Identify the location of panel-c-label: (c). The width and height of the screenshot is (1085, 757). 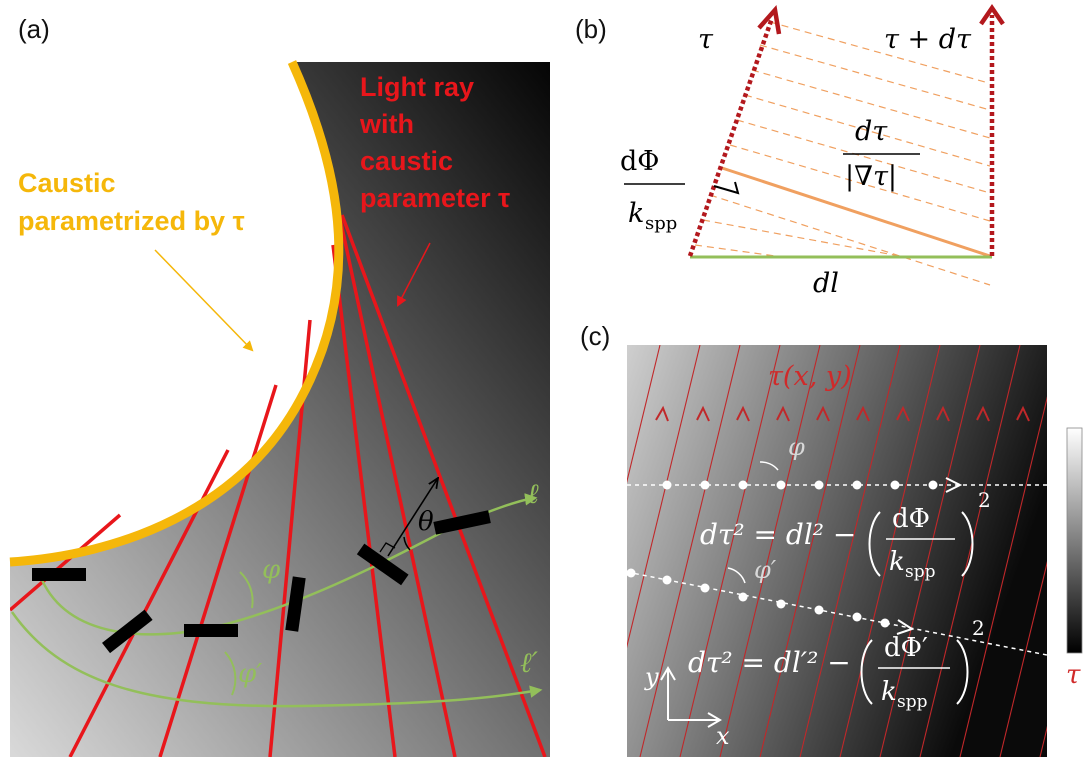
(595, 336).